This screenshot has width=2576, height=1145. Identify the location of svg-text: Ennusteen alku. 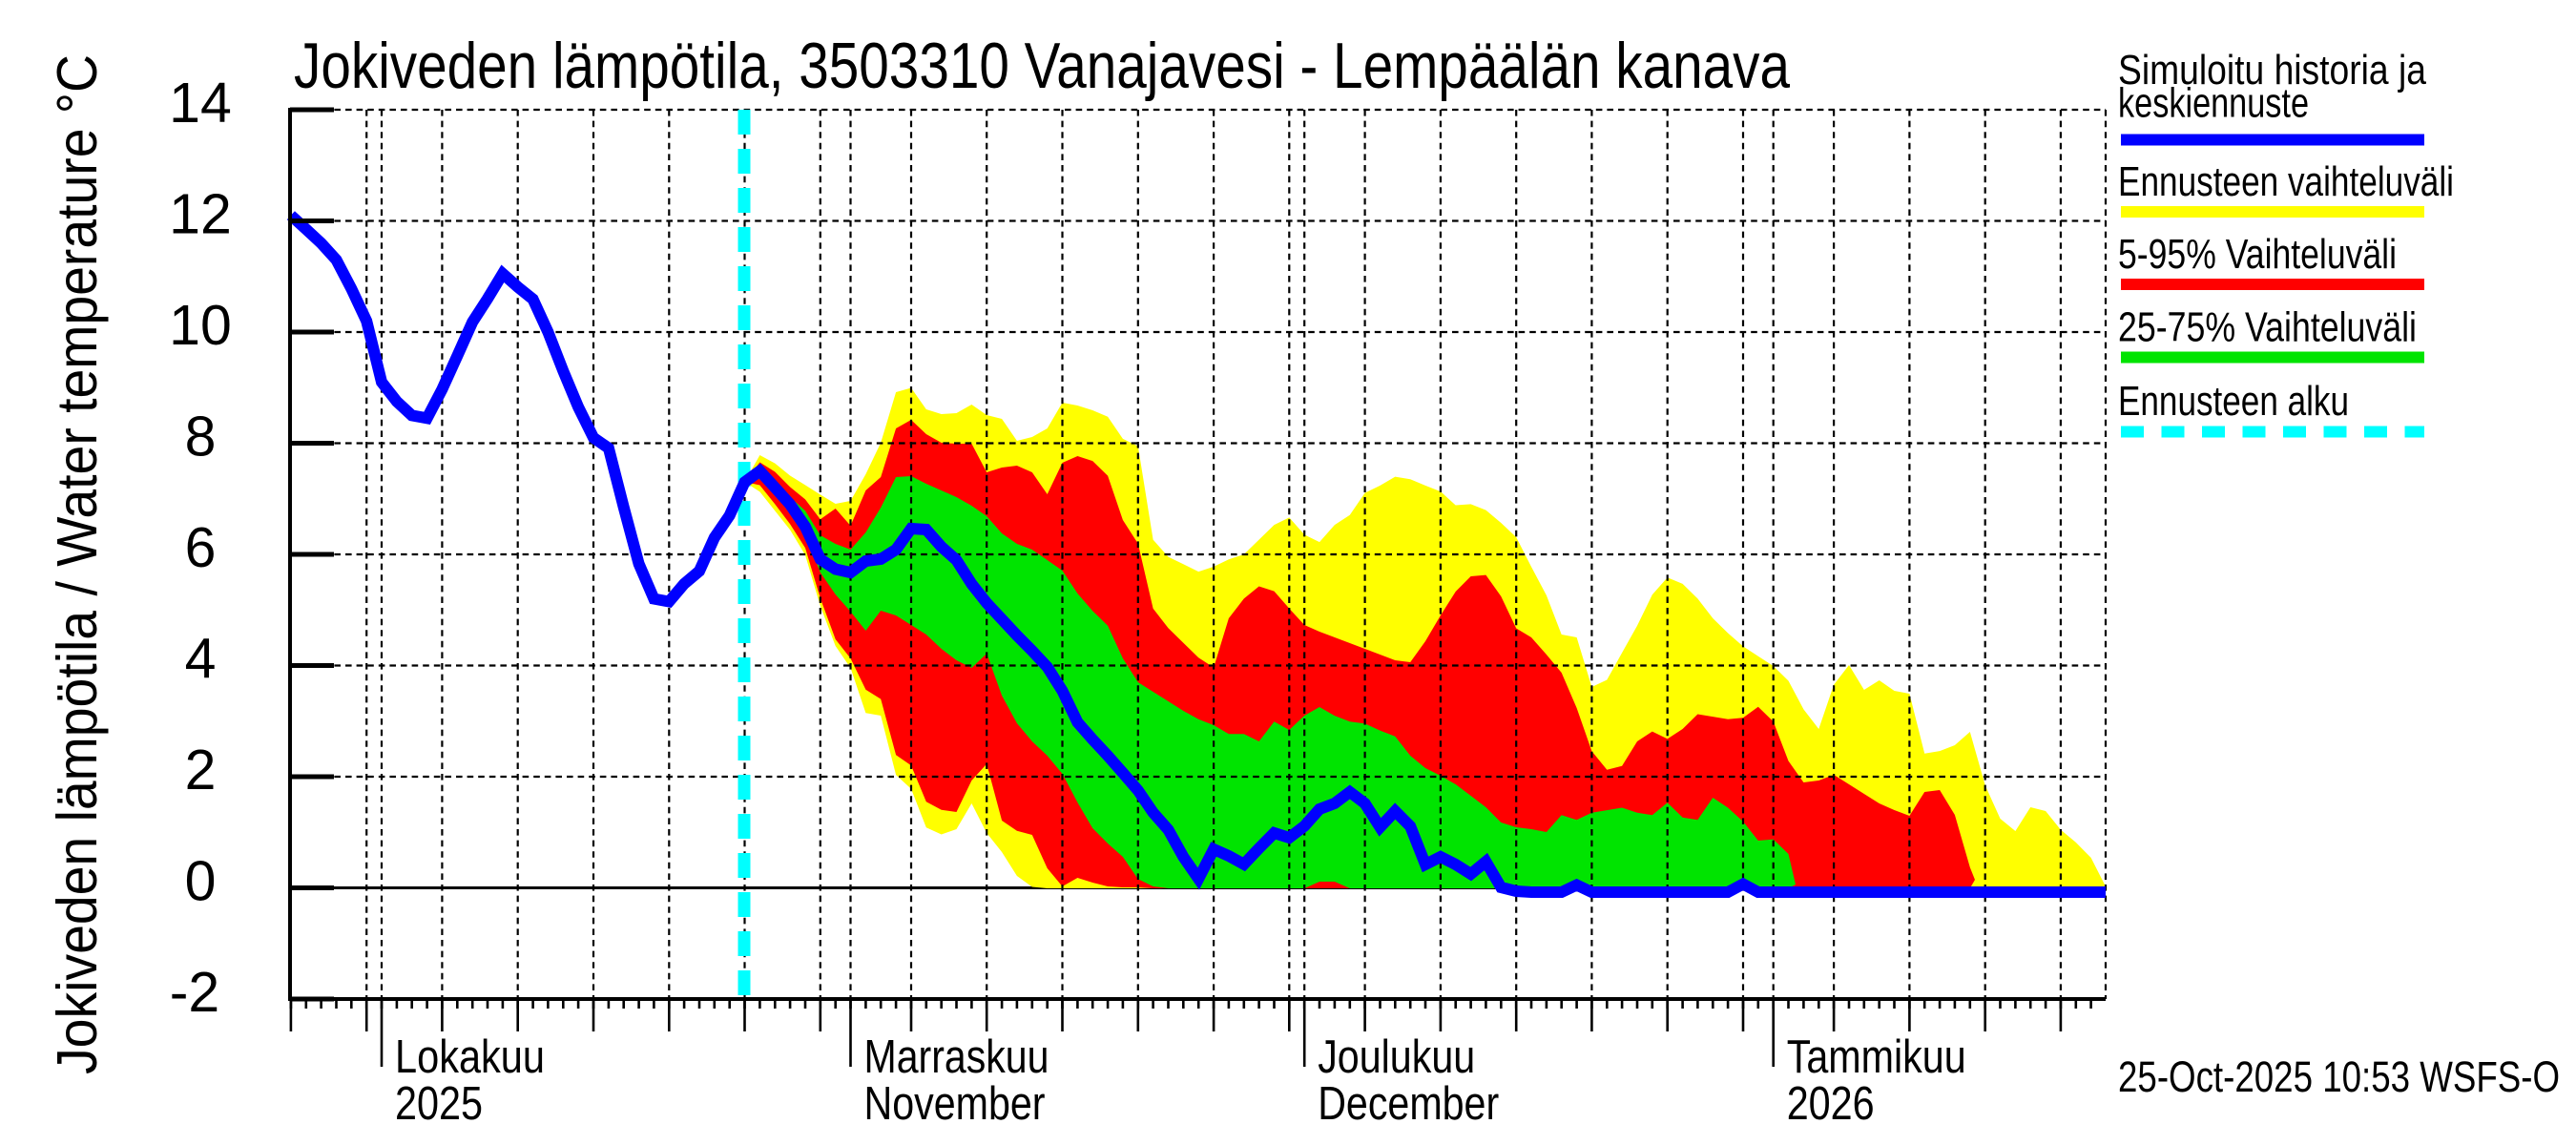
(2233, 402).